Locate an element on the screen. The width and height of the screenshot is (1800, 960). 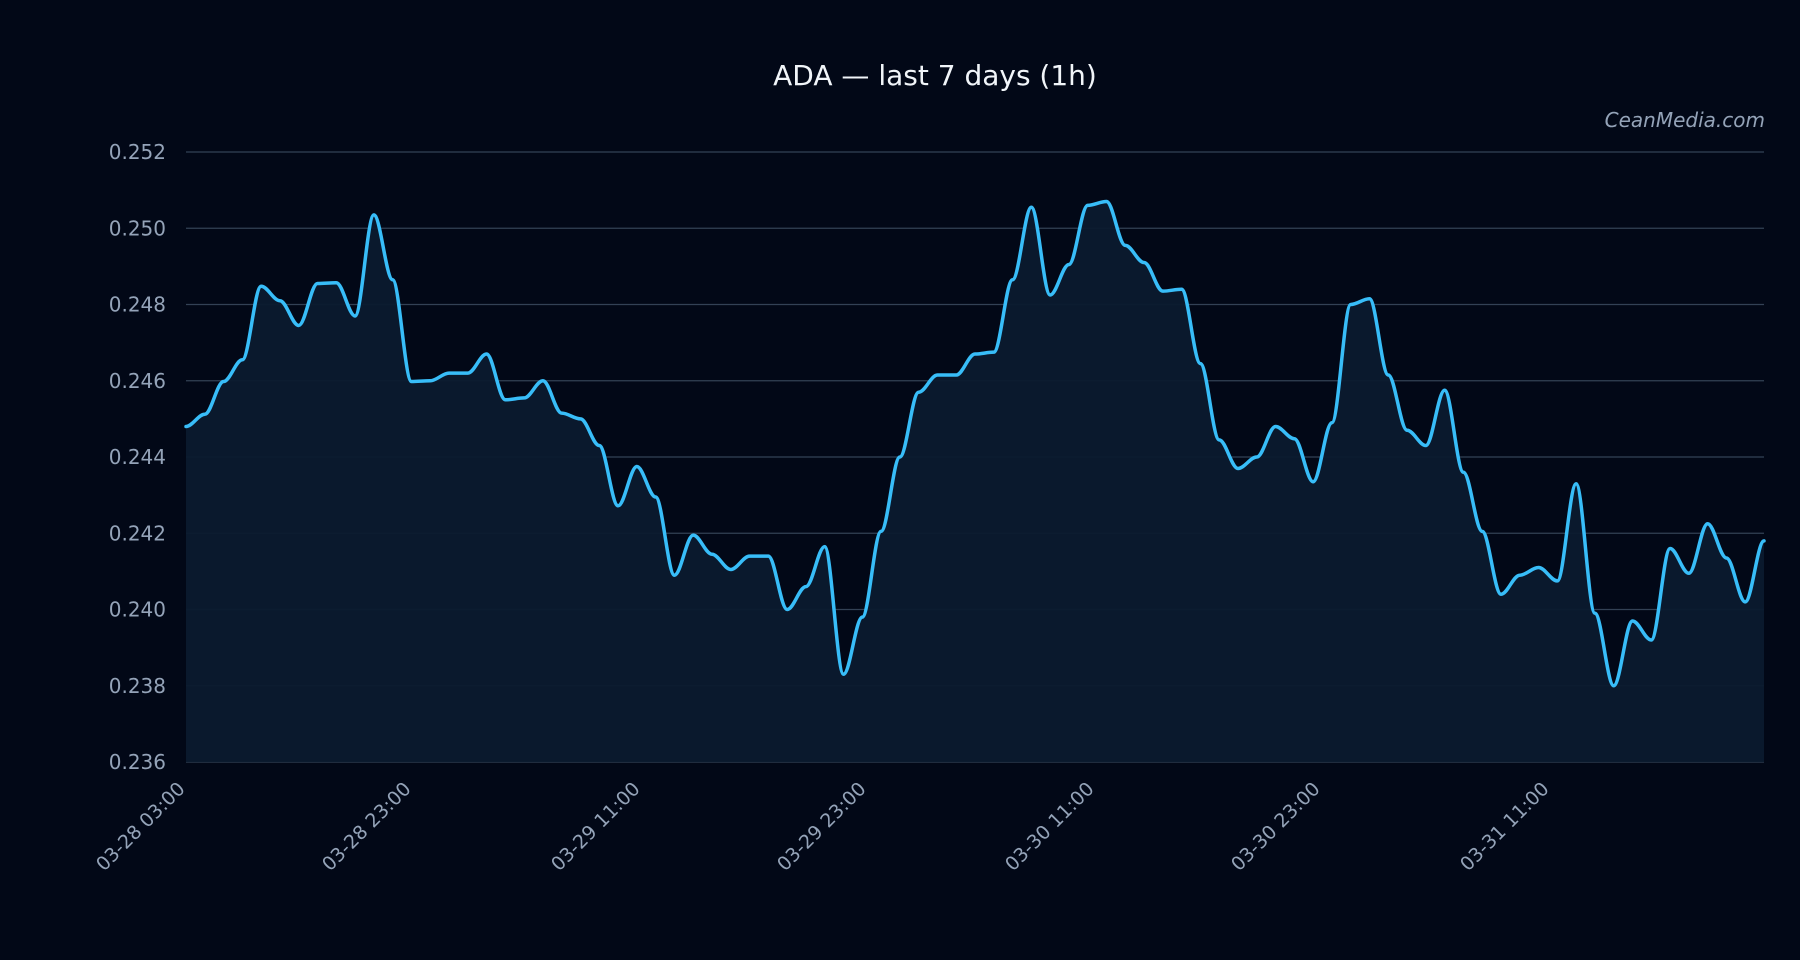
watermark-text: CeanMedia.com is located at coordinates (1685, 120).